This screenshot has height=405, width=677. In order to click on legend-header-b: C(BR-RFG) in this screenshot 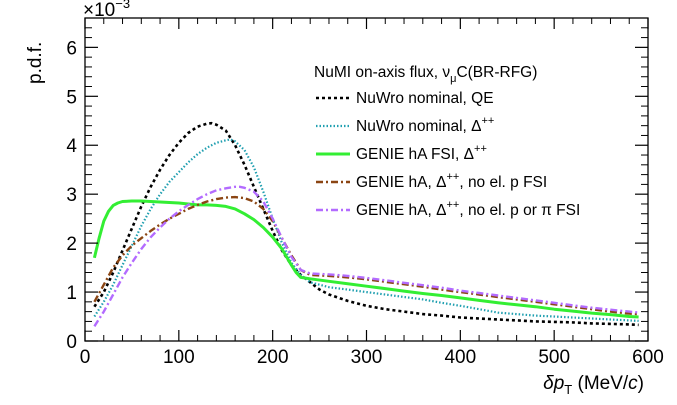, I will do `click(496, 72)`.